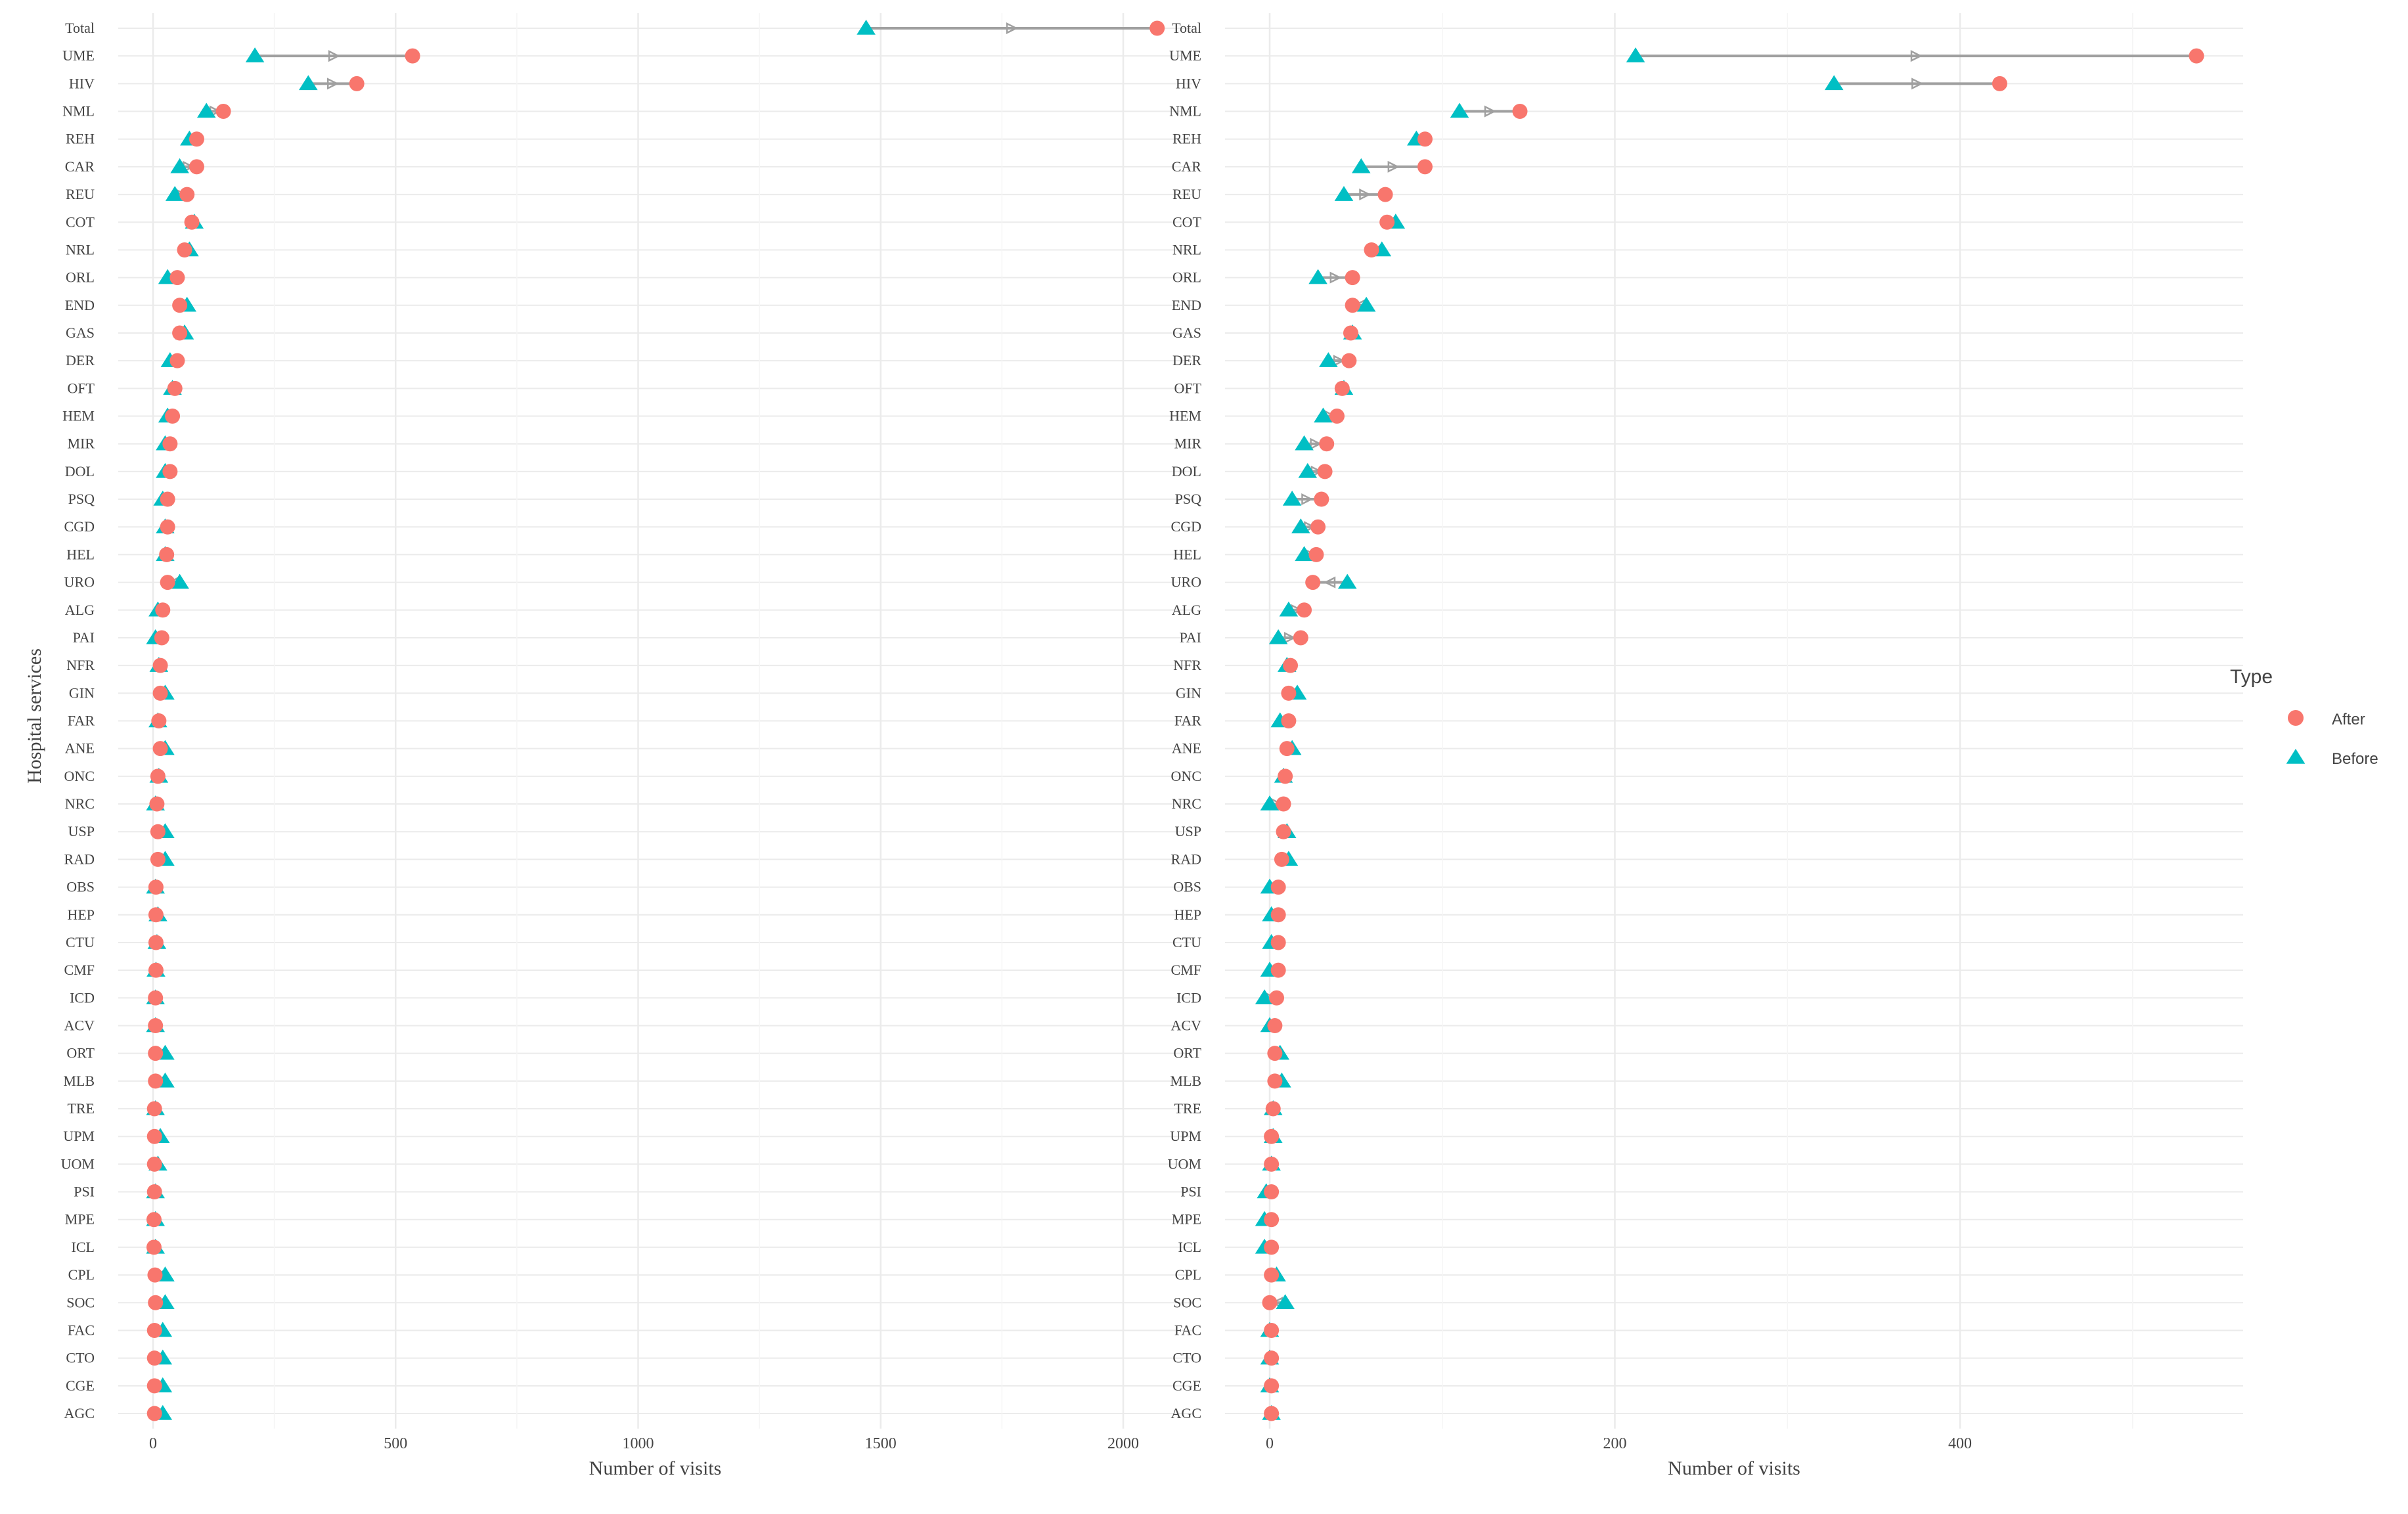  I want to click on after-point-gas, so click(1350, 333).